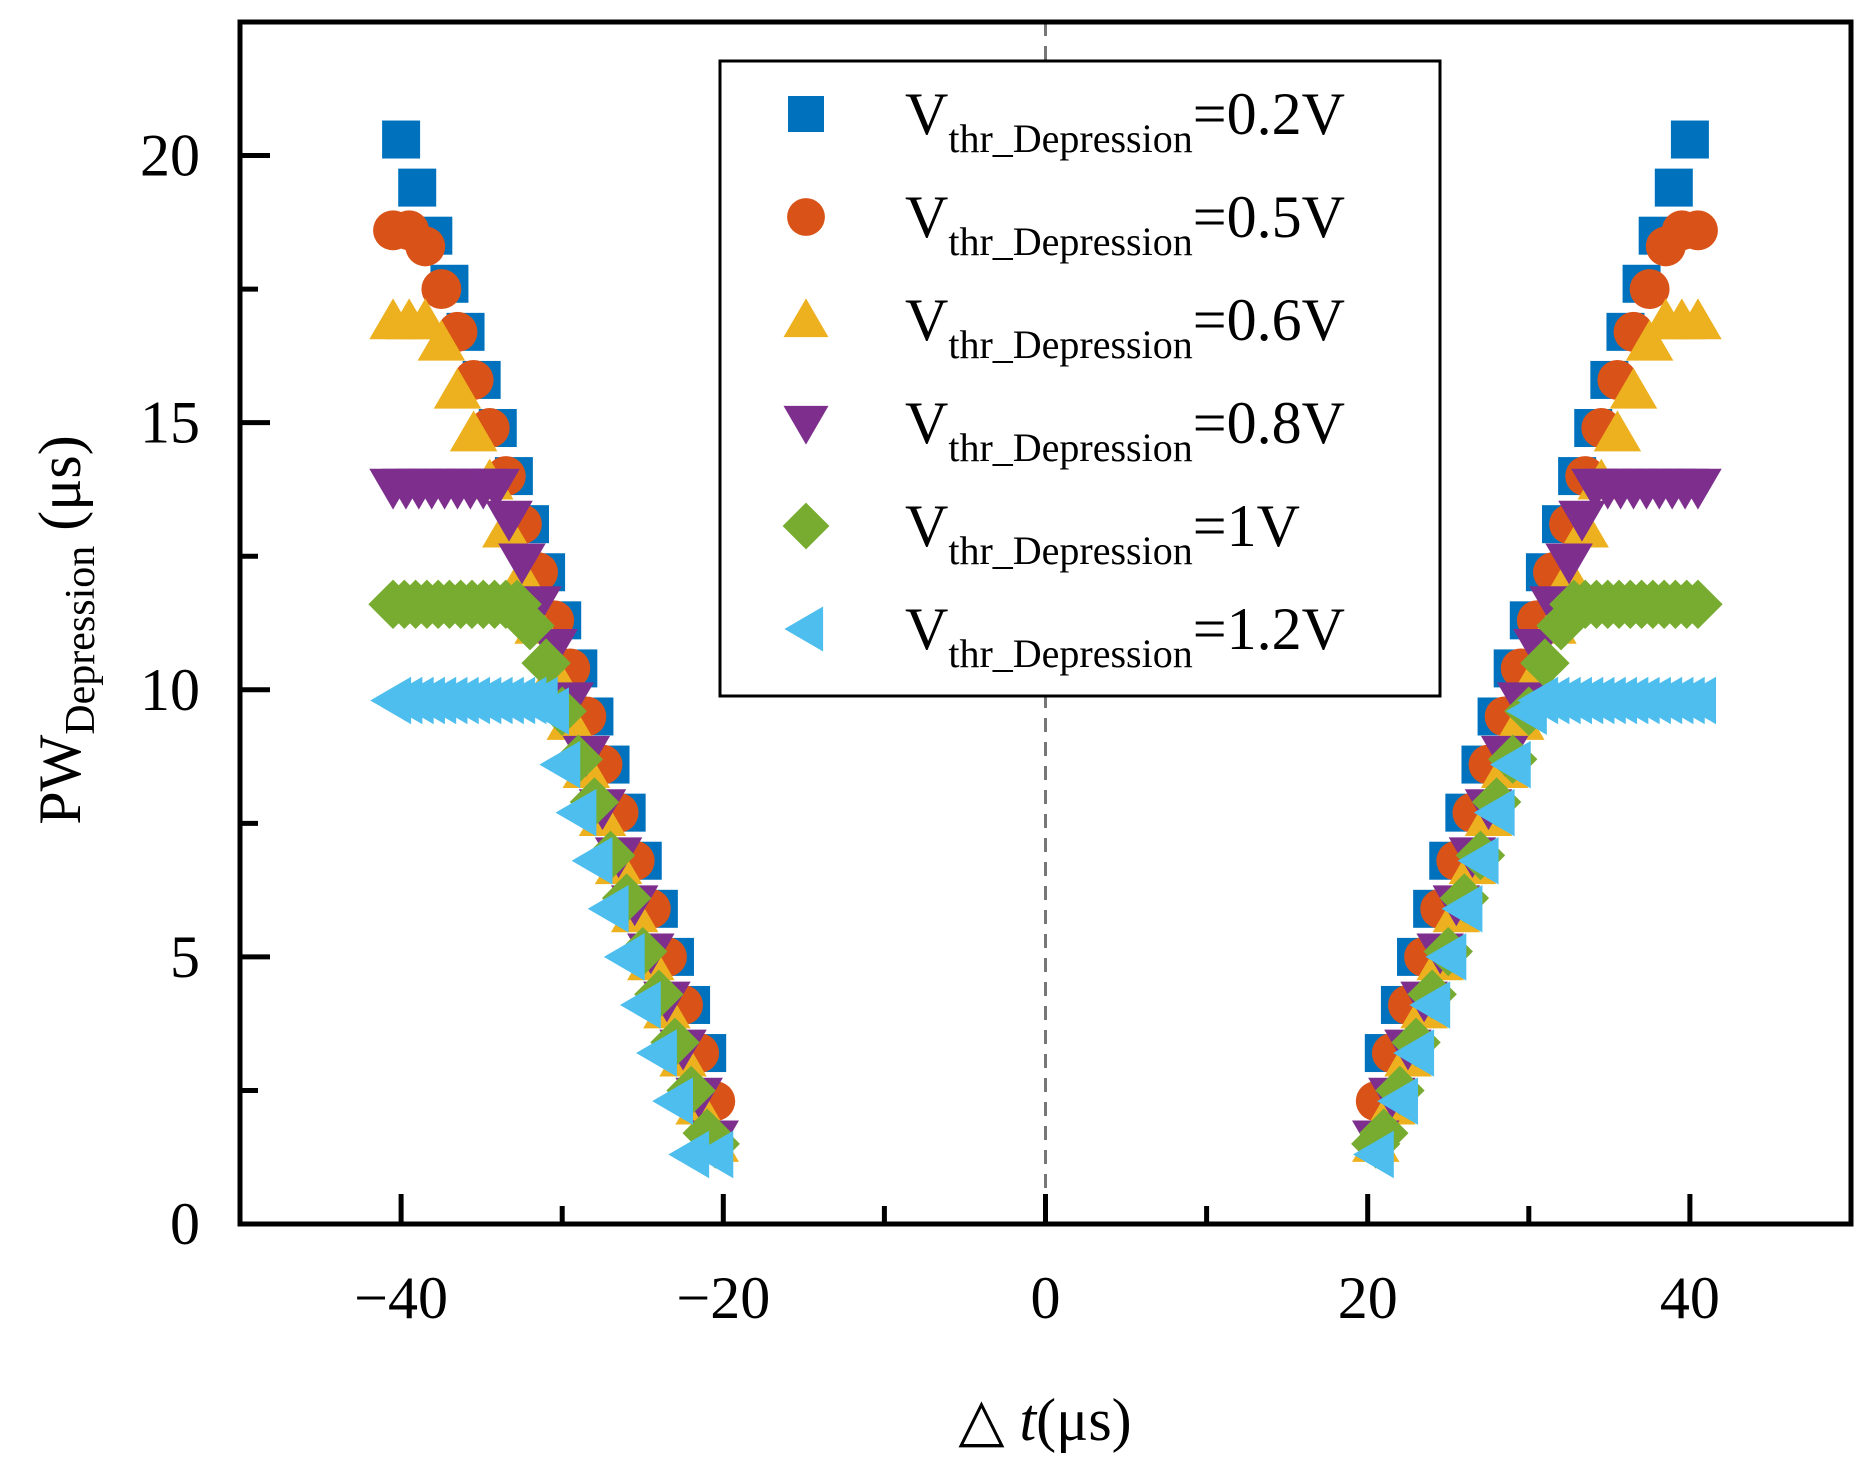 The height and width of the screenshot is (1467, 1871). I want to click on y-axis-label: PWDepression (μs), so click(65, 629).